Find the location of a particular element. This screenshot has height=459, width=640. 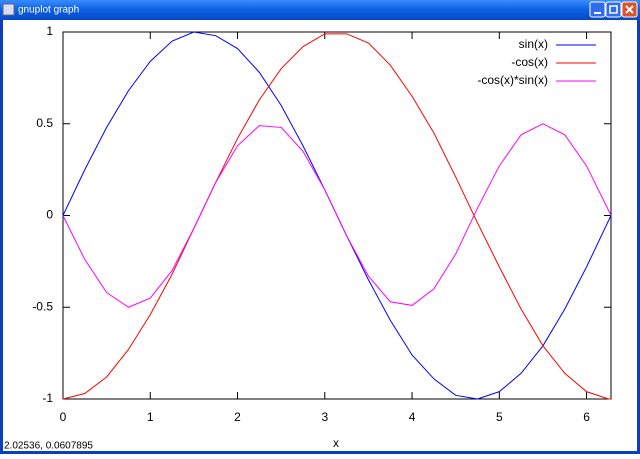

legend-label: -cos(x)*sin(x) is located at coordinates (512, 80).